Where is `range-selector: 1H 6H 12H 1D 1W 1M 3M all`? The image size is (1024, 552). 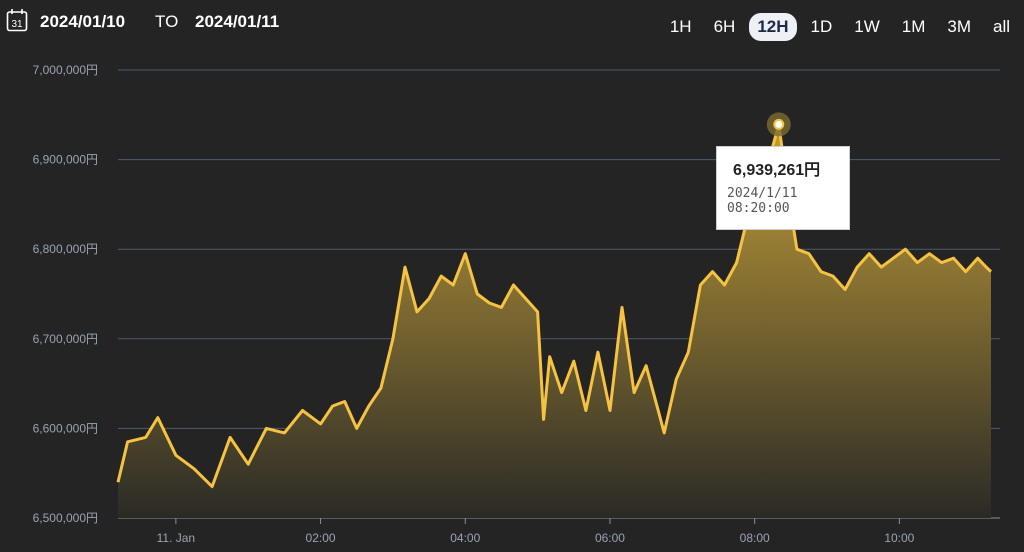
range-selector: 1H 6H 12H 1D 1W 1M 3M all is located at coordinates (840, 27).